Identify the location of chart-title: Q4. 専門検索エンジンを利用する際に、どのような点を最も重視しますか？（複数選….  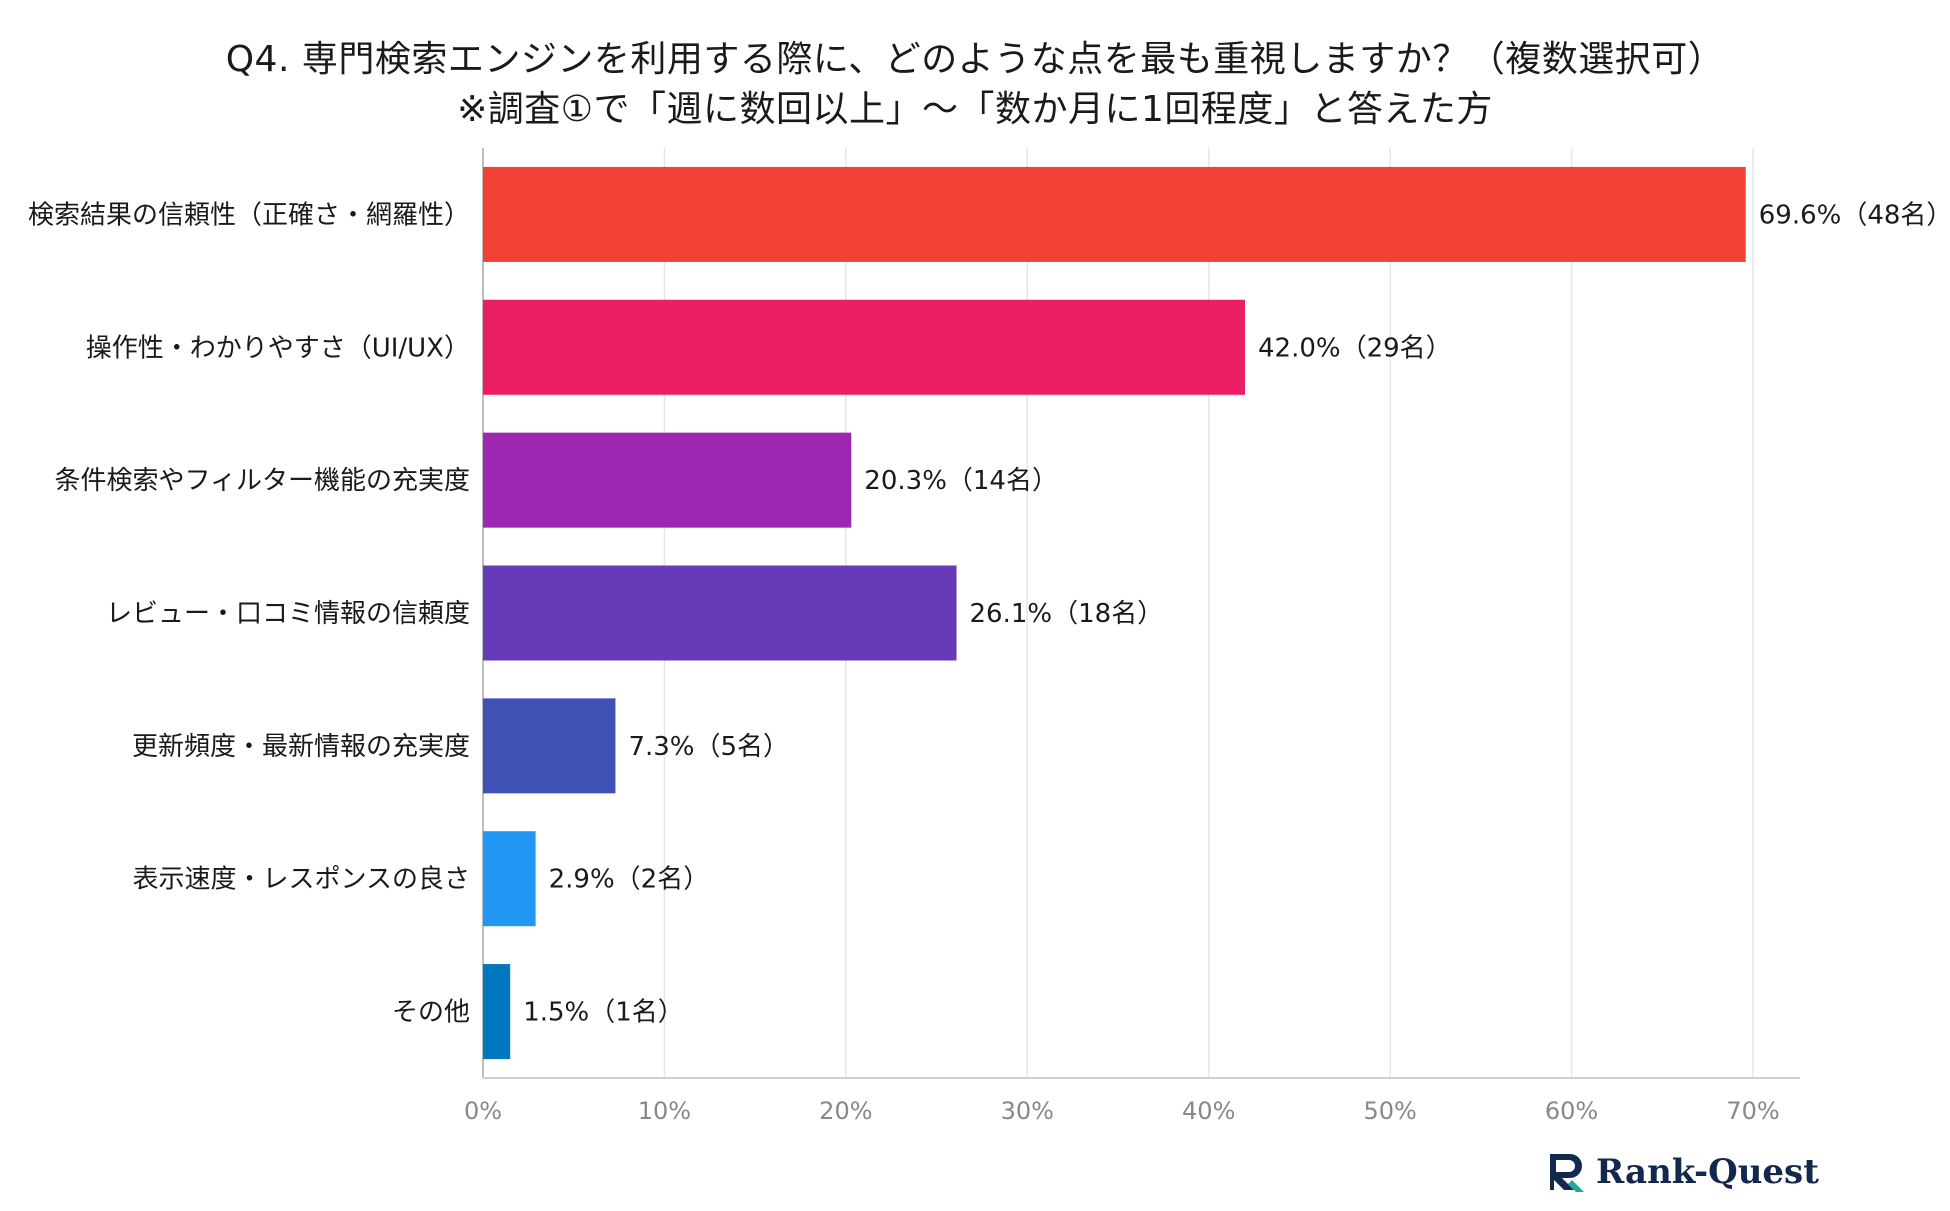
(975, 59).